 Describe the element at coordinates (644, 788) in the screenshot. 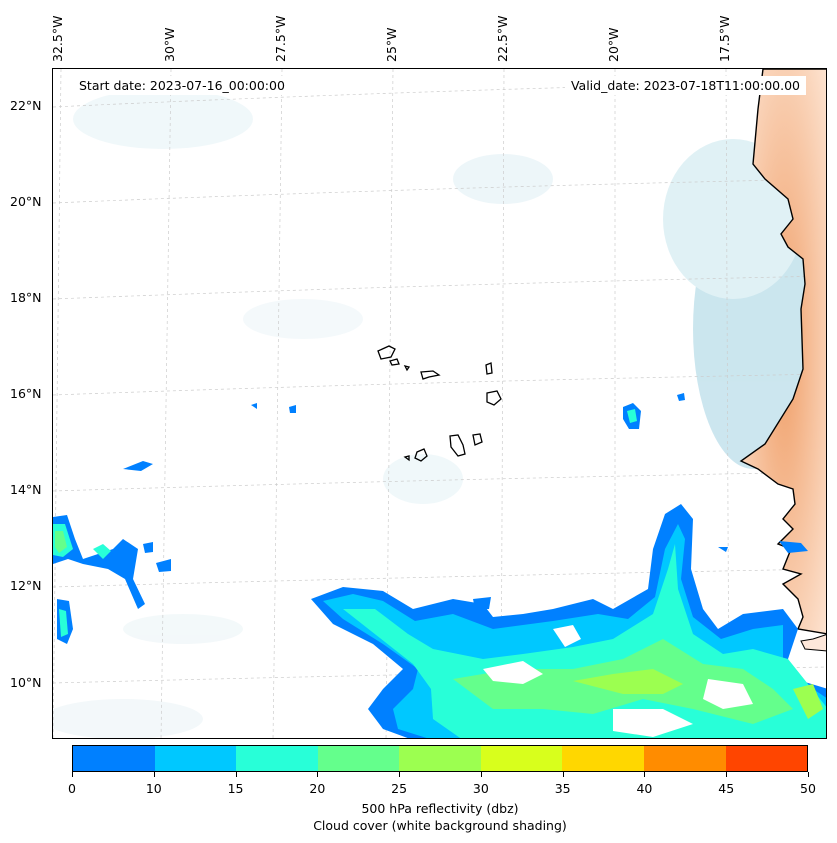

I see `colorbar-tick-label: 40` at that location.